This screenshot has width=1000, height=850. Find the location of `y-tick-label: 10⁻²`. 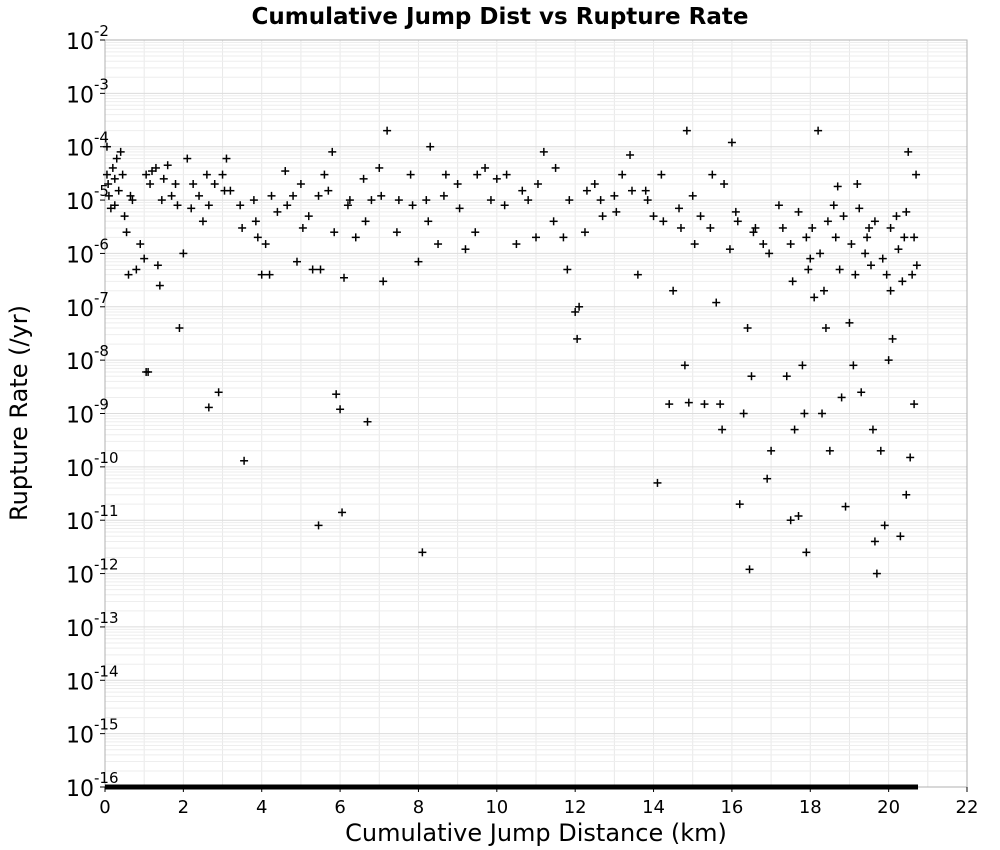

y-tick-label: 10⁻² is located at coordinates (87, 38).